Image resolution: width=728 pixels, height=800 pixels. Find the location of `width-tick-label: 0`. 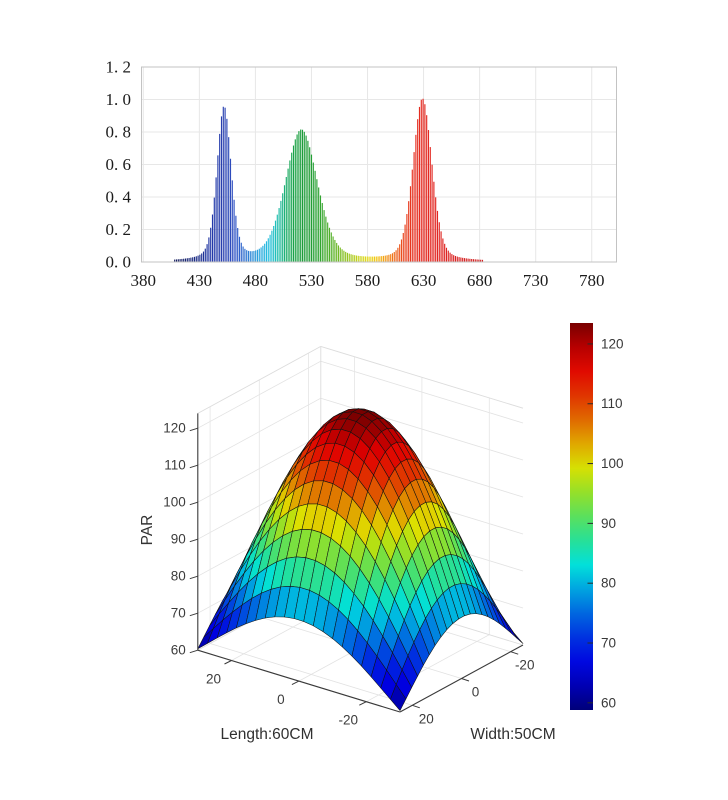

width-tick-label: 0 is located at coordinates (476, 692).